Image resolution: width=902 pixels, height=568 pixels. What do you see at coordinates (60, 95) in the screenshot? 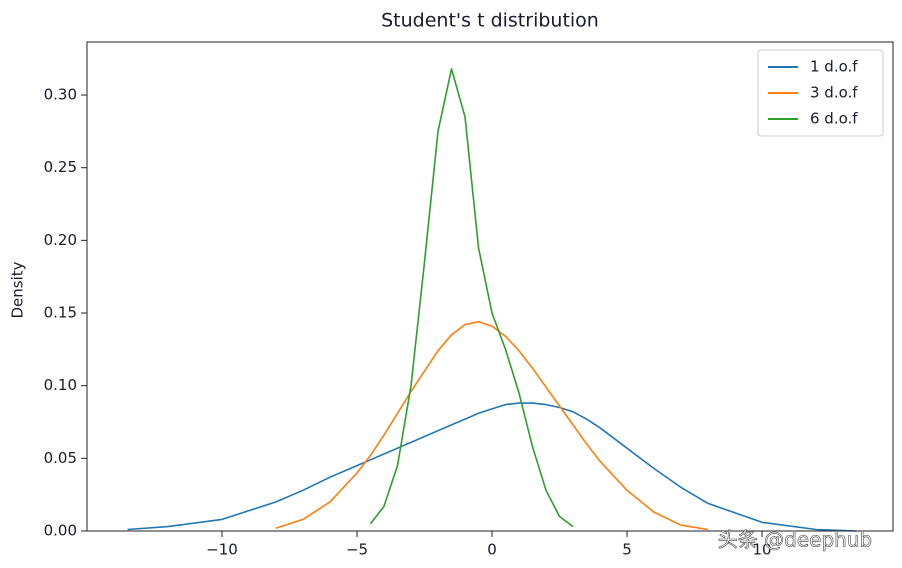
I see `y-tick-label: 0.30` at bounding box center [60, 95].